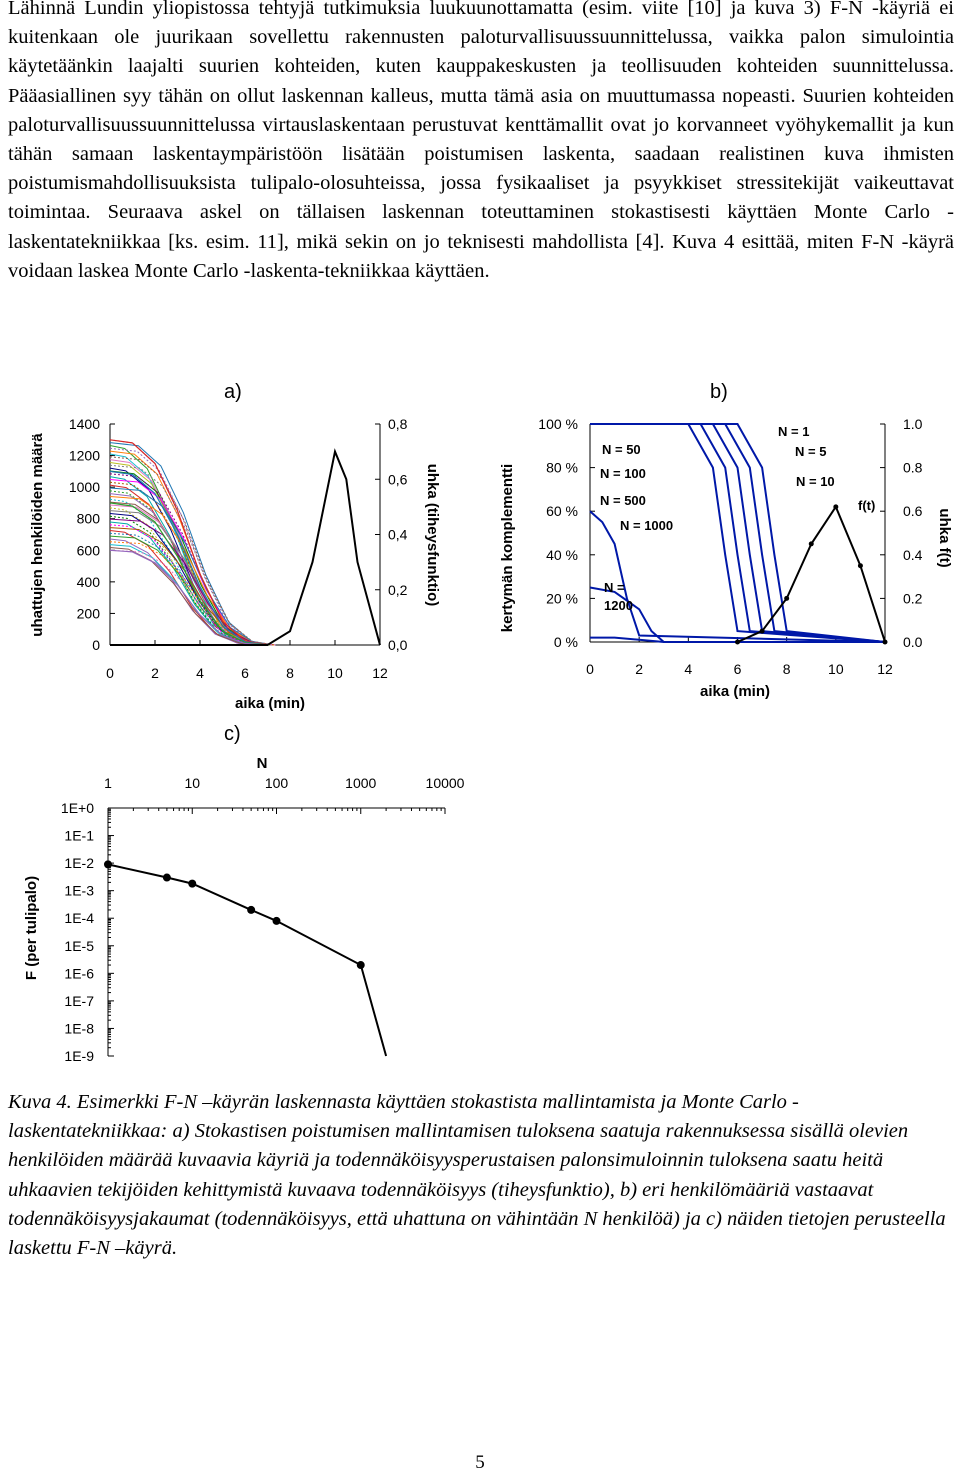 The width and height of the screenshot is (960, 1476). I want to click on chart-b-series, so click(738, 534).